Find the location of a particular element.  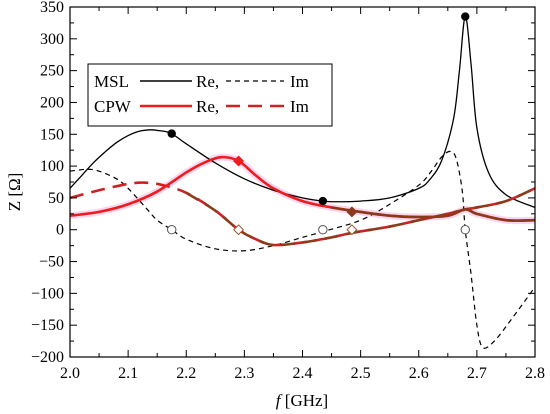

y-tick-label: −200 is located at coordinates (47, 357).